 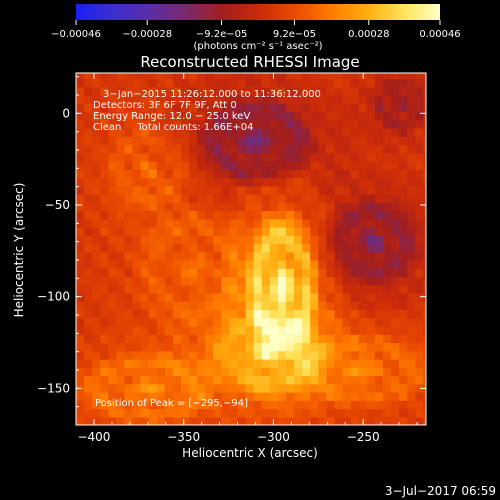 I want to click on peak-position-label: Position of Peak = [−295,−94], so click(x=171, y=403).